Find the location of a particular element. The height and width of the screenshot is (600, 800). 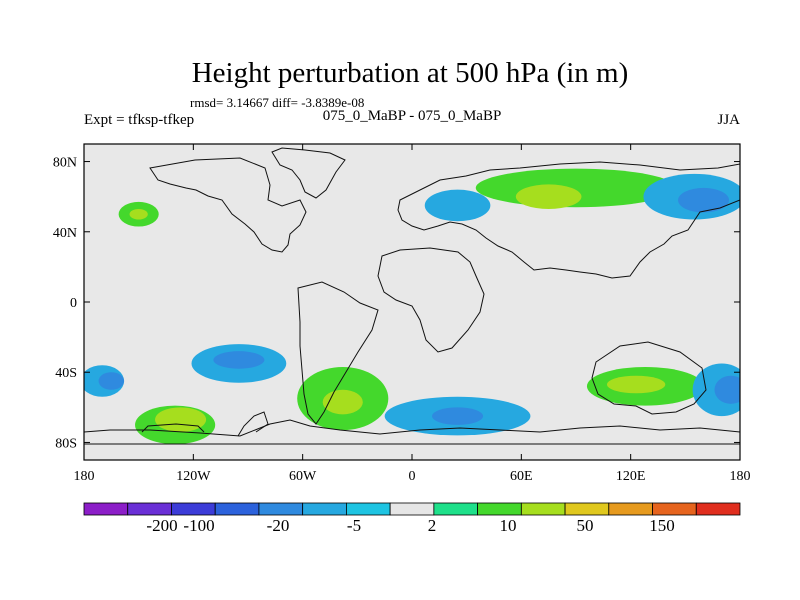

colorbar-label: -20 is located at coordinates (278, 525).